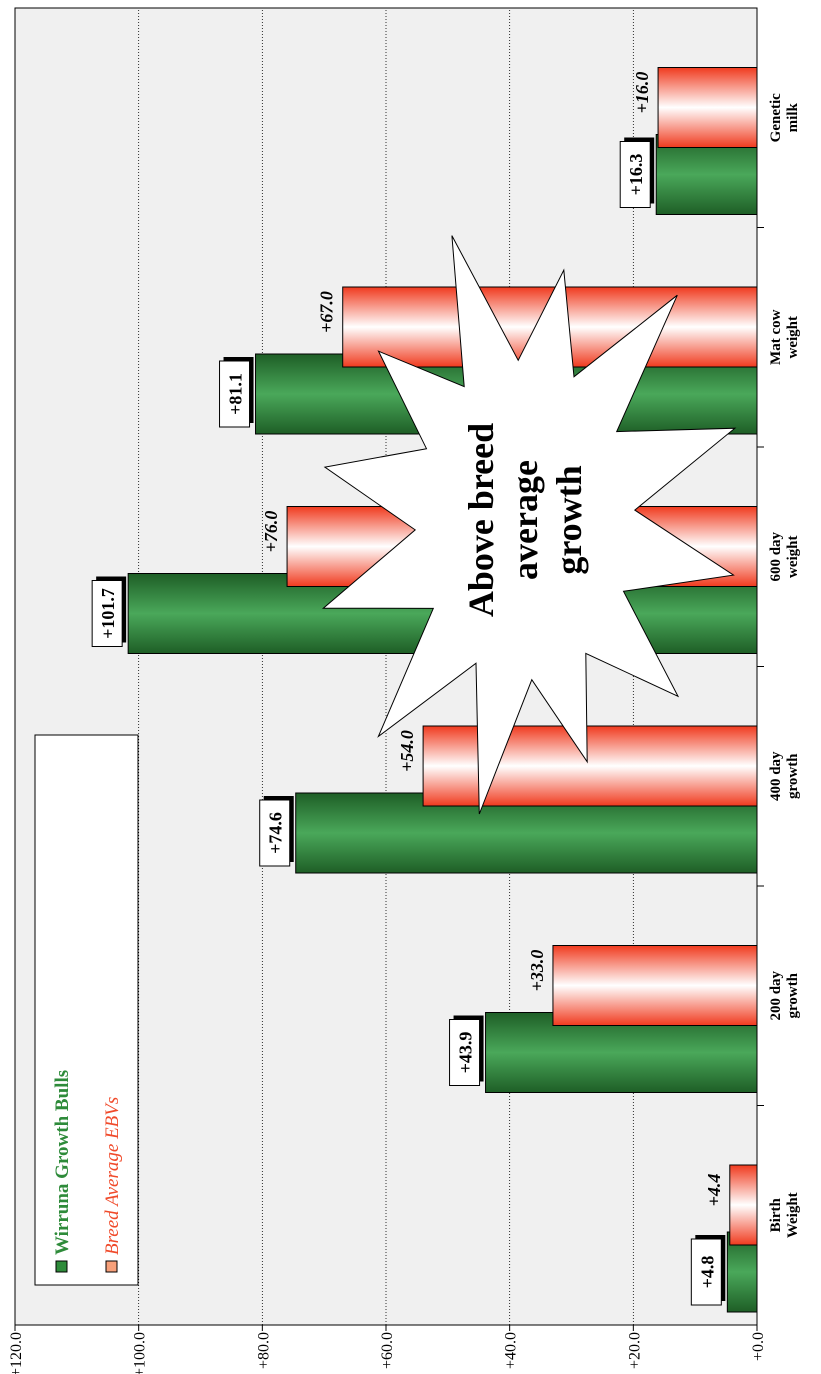 This screenshot has width=821, height=1374. Describe the element at coordinates (784, 1215) in the screenshot. I see `x-tick-label: BirthWeight` at that location.